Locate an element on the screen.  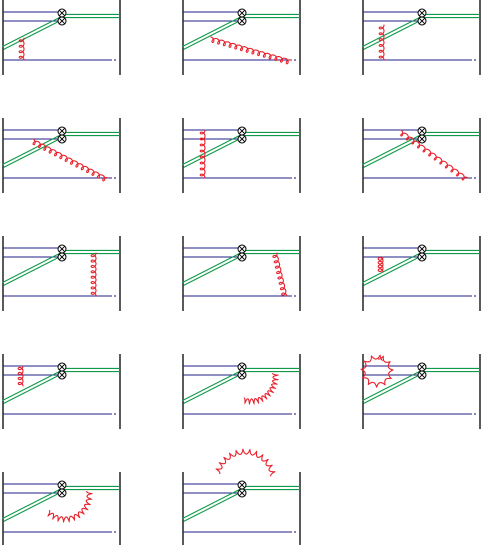
gluon-loop is located at coordinates (377, 371).